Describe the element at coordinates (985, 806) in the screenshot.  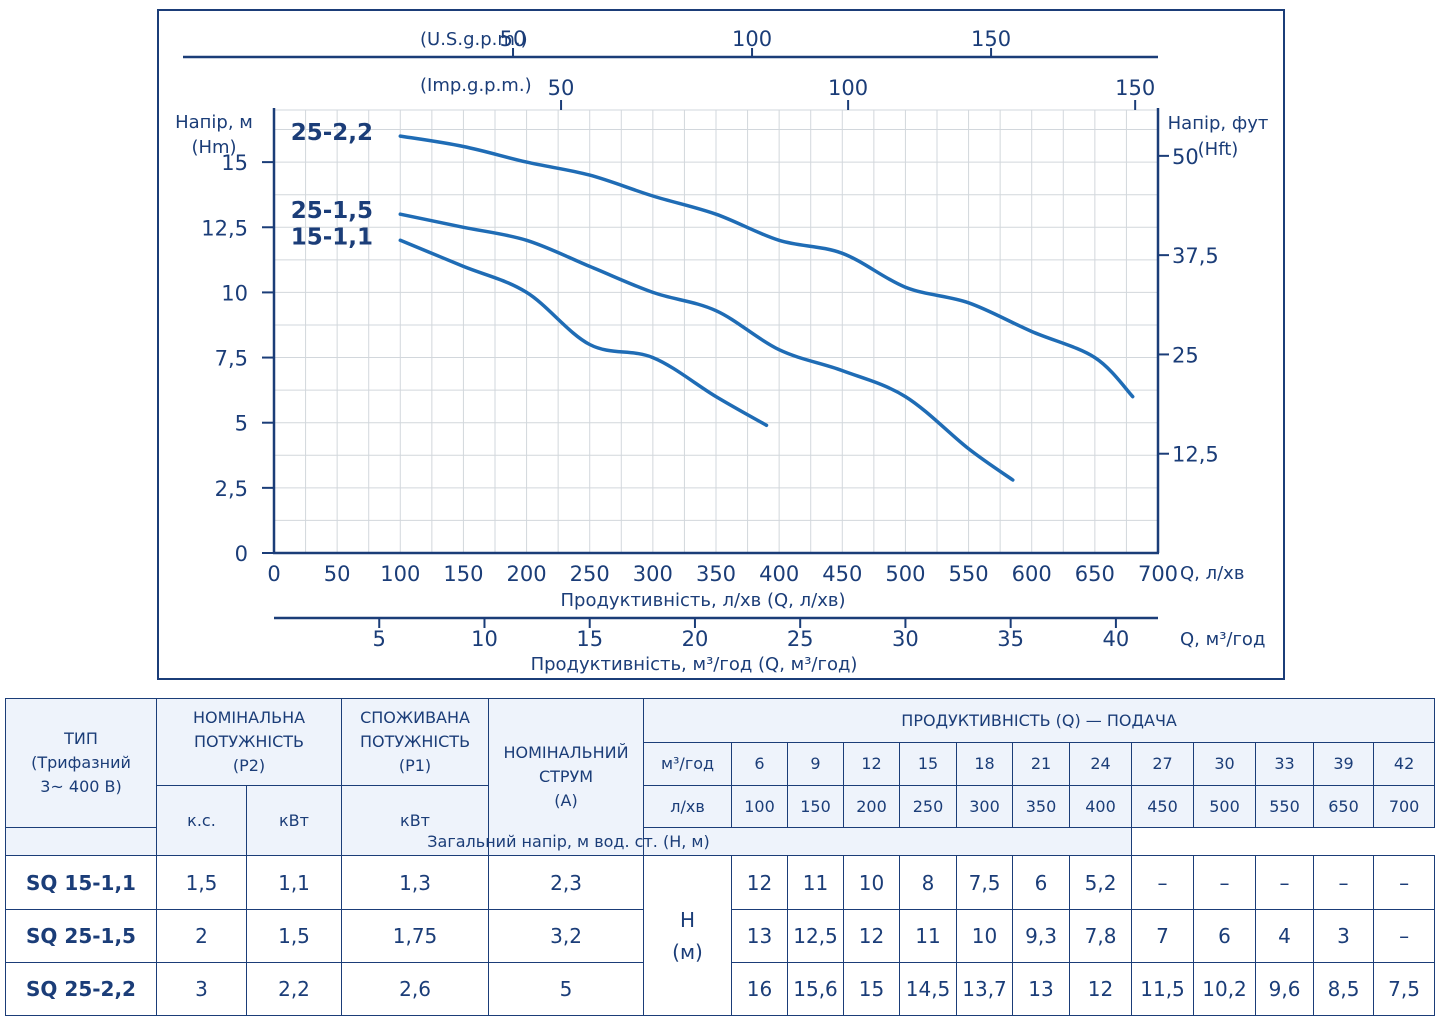
I see `lmin-cell: 300` at that location.